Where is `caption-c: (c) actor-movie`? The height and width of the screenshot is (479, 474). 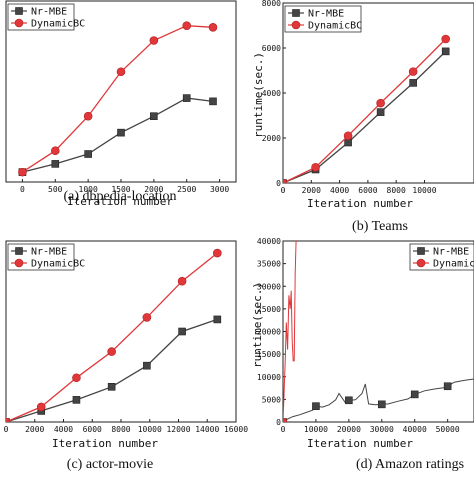 caption-c: (c) actor-movie is located at coordinates (110, 464).